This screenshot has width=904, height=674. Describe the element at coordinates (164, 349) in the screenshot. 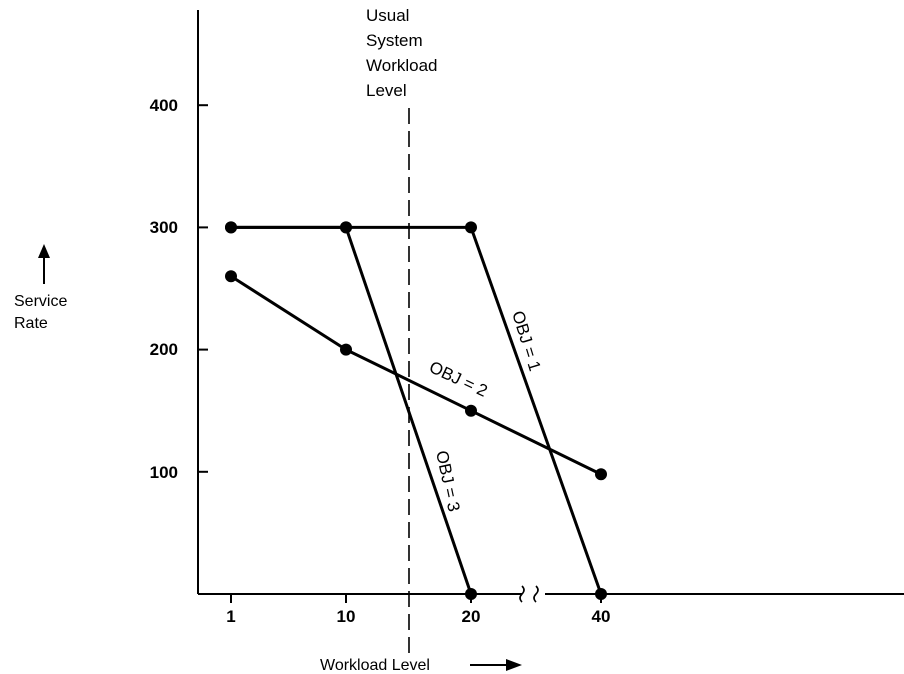

I see `y-tick-label-200: 200` at that location.